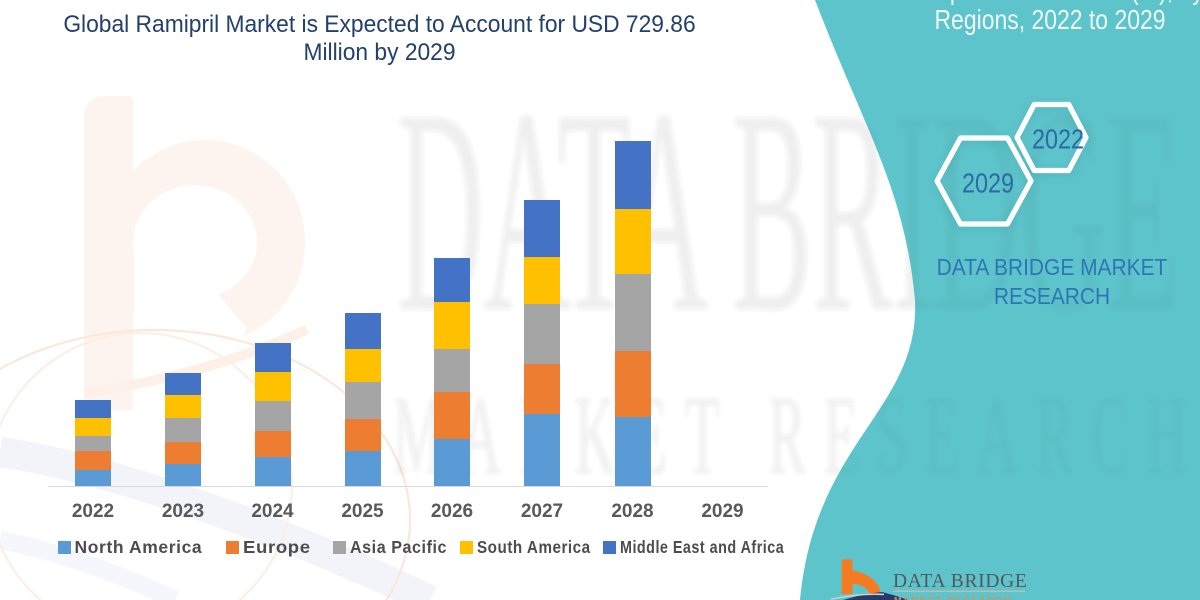  Describe the element at coordinates (988, 183) in the screenshot. I see `svg-text: 2029` at that location.